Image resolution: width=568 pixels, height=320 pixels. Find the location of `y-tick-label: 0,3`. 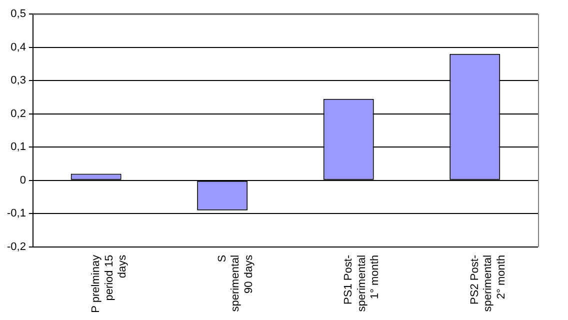

y-tick-label: 0,3 is located at coordinates (18, 80).